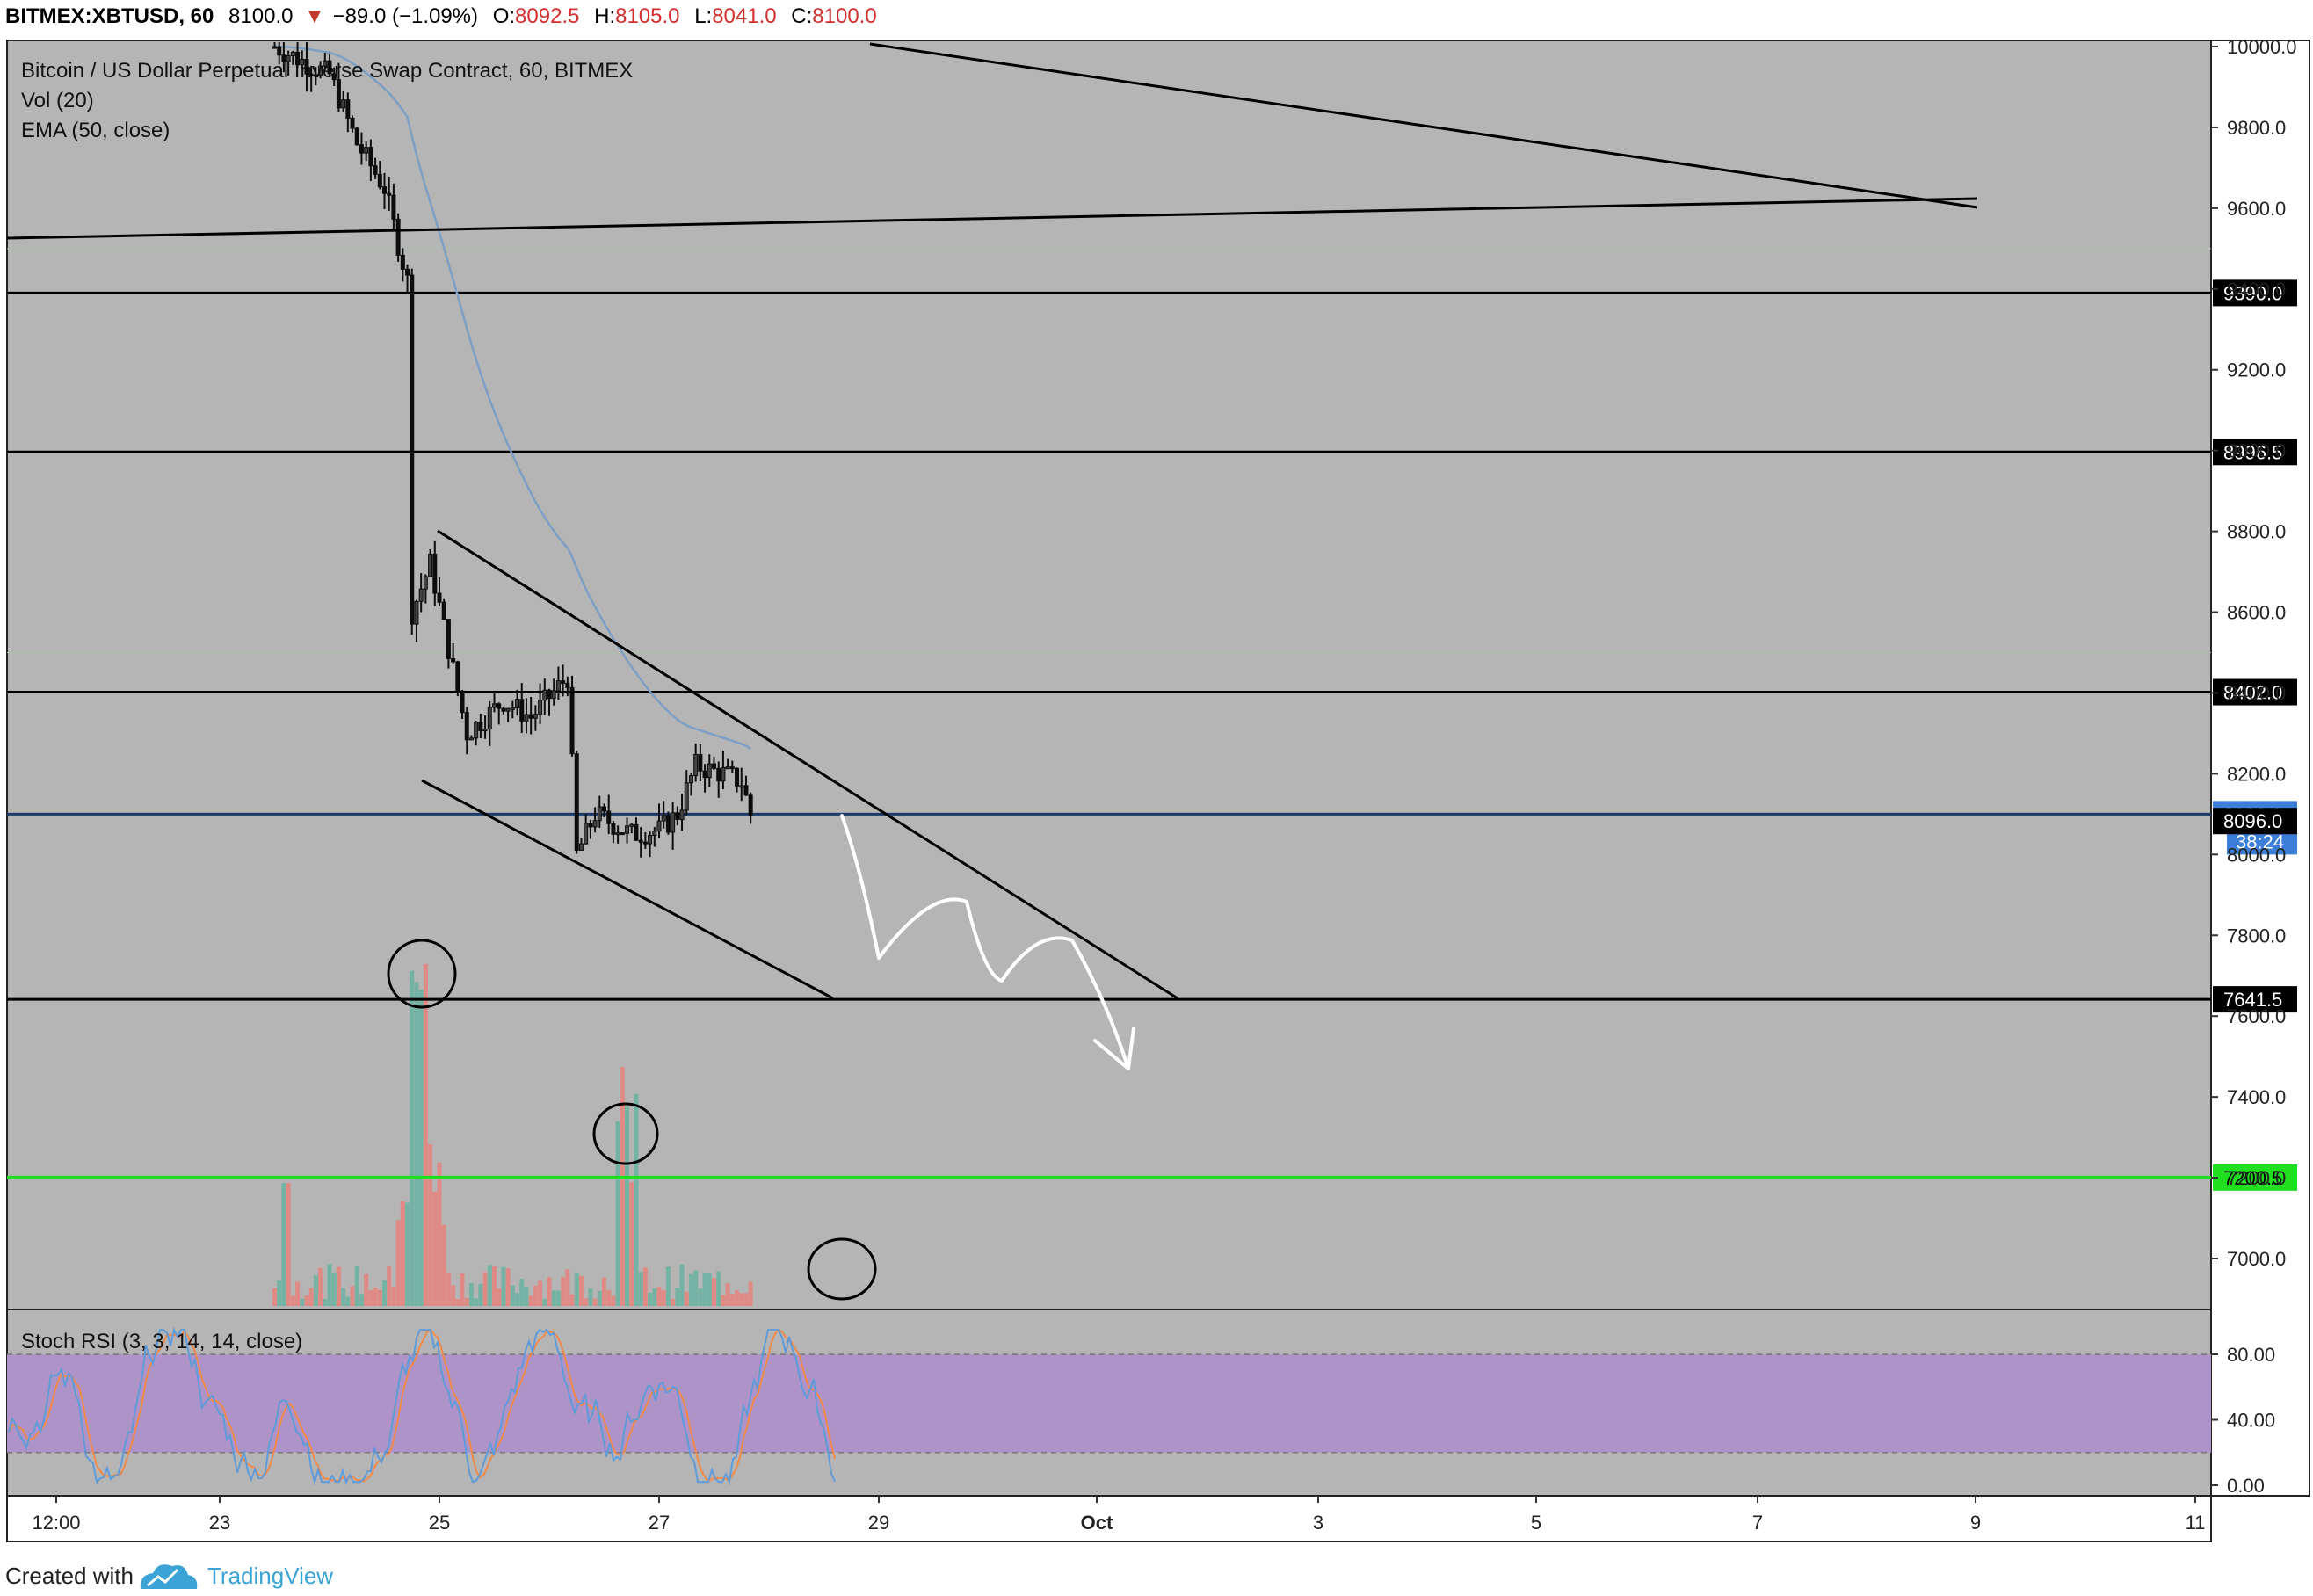 The image size is (2313, 1596). Describe the element at coordinates (2256, 370) in the screenshot. I see `price-tick-label: 9200.0` at that location.